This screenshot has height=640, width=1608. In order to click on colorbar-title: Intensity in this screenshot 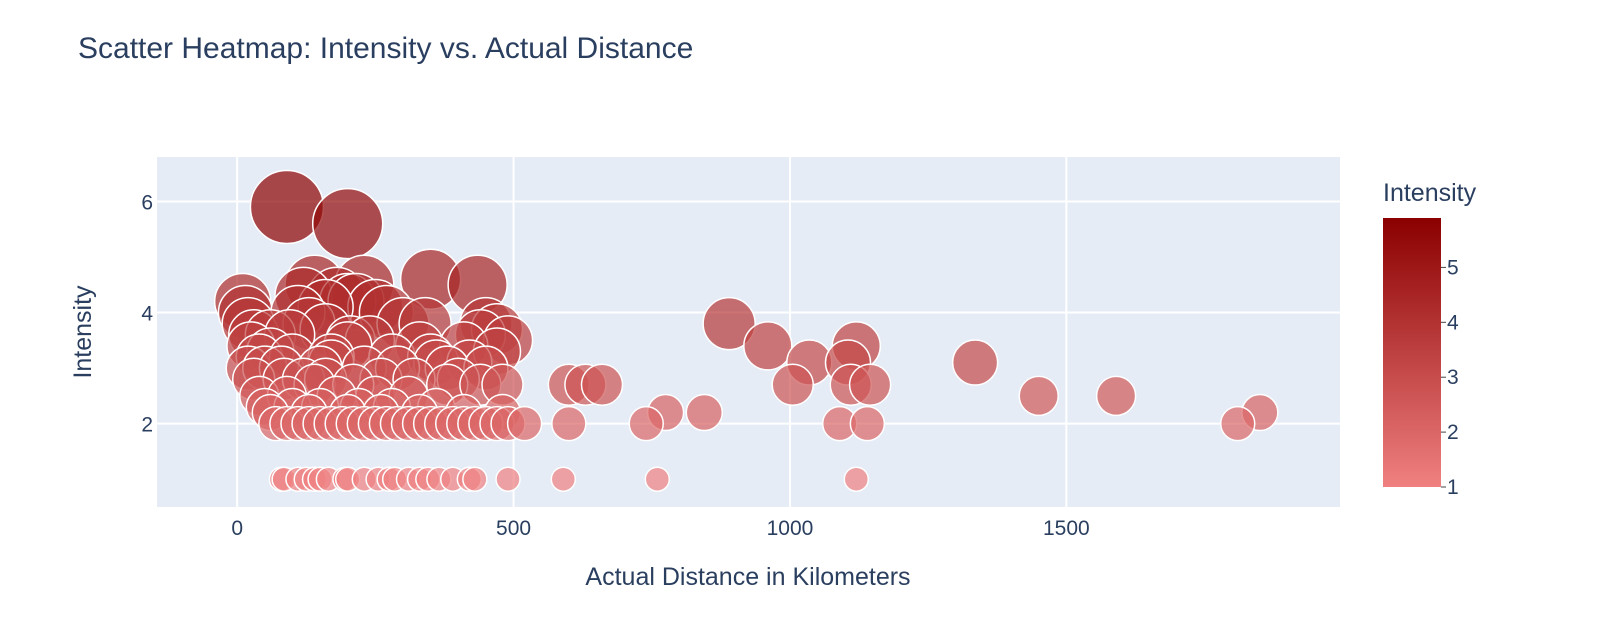, I will do `click(1430, 193)`.